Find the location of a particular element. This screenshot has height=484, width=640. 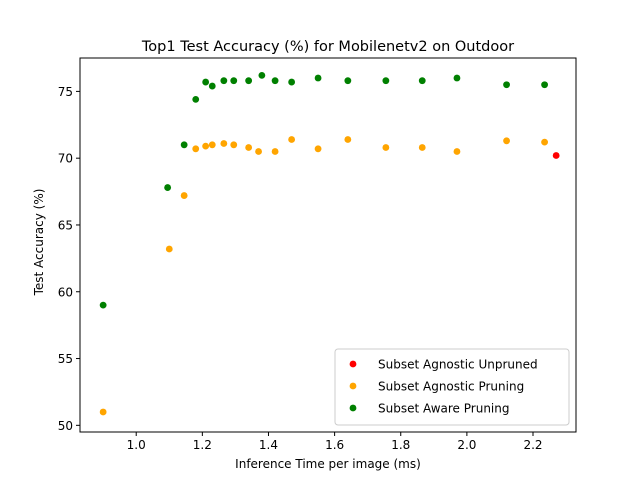

y-tick-label: 75 is located at coordinates (65, 92).